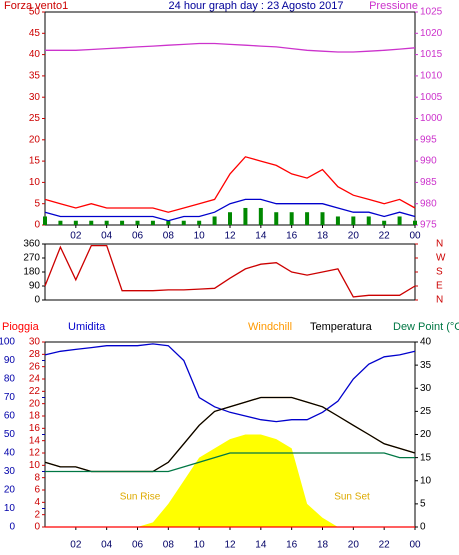  What do you see at coordinates (428, 182) in the screenshot?
I see `y2-tick-label: 985` at bounding box center [428, 182].